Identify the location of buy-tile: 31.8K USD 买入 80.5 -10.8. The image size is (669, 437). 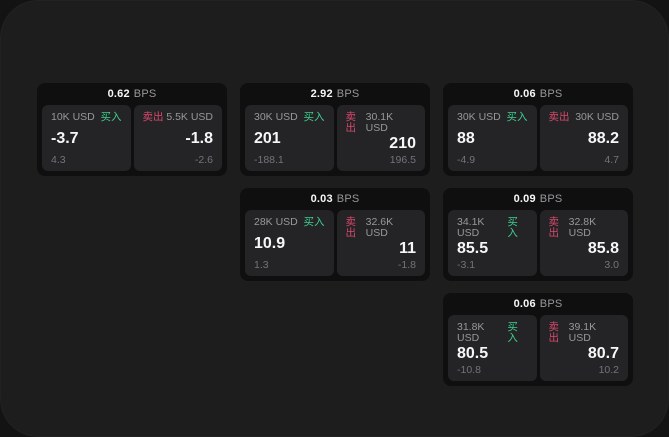
(492, 348).